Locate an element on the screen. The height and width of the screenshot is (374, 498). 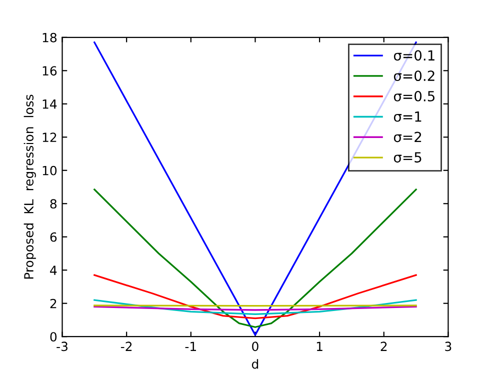
legend-label: σ=0.2 is located at coordinates (414, 76).